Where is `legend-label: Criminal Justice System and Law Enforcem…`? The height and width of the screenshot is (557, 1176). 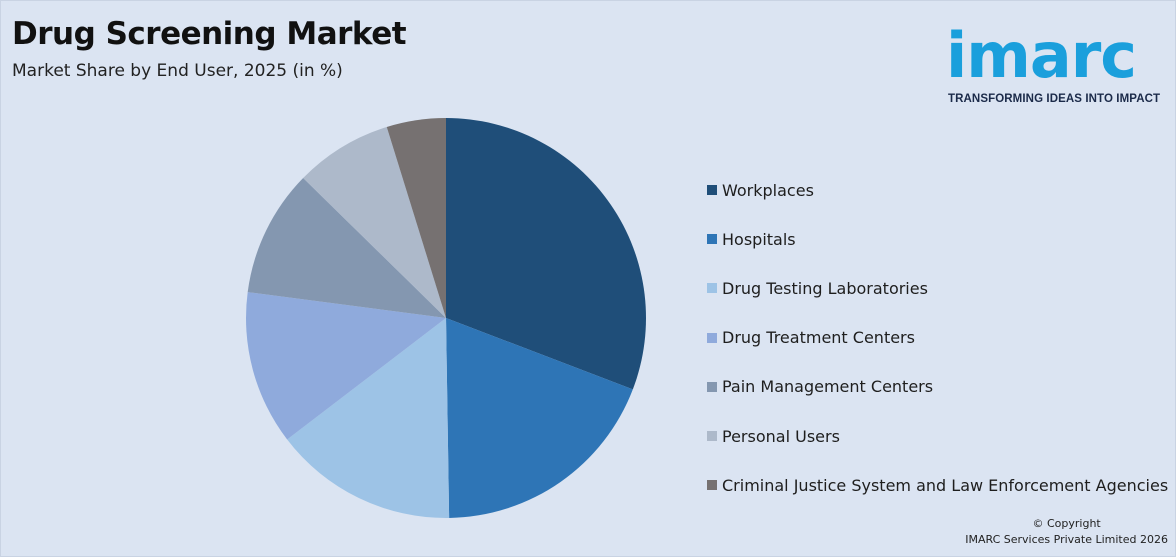 legend-label: Criminal Justice System and Law Enforcem… is located at coordinates (945, 485).